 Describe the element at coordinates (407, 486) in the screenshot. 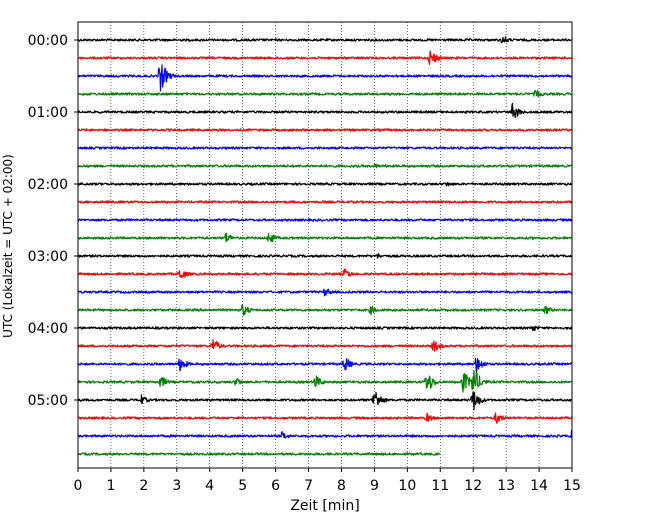

I see `x-tick-label: 10` at that location.